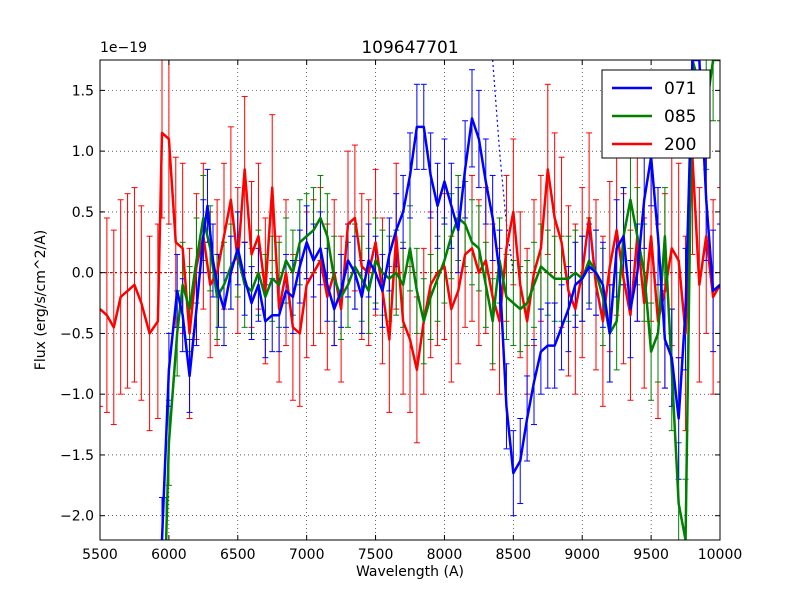 This screenshot has width=800, height=600. Describe the element at coordinates (656, 114) in the screenshot. I see `legend: 071 085 200` at that location.